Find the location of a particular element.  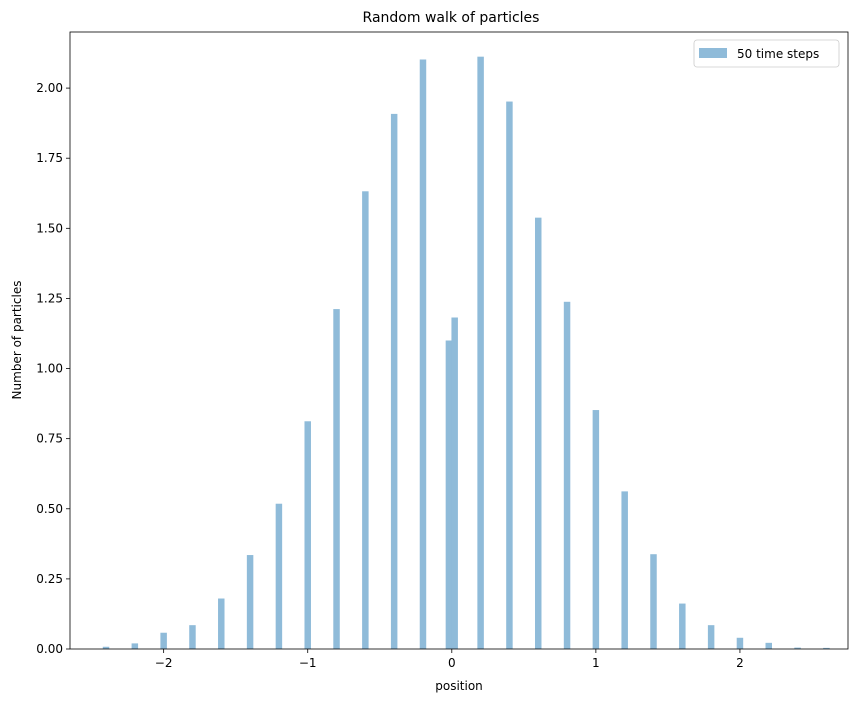

x-tick-label: −2 is located at coordinates (164, 663).